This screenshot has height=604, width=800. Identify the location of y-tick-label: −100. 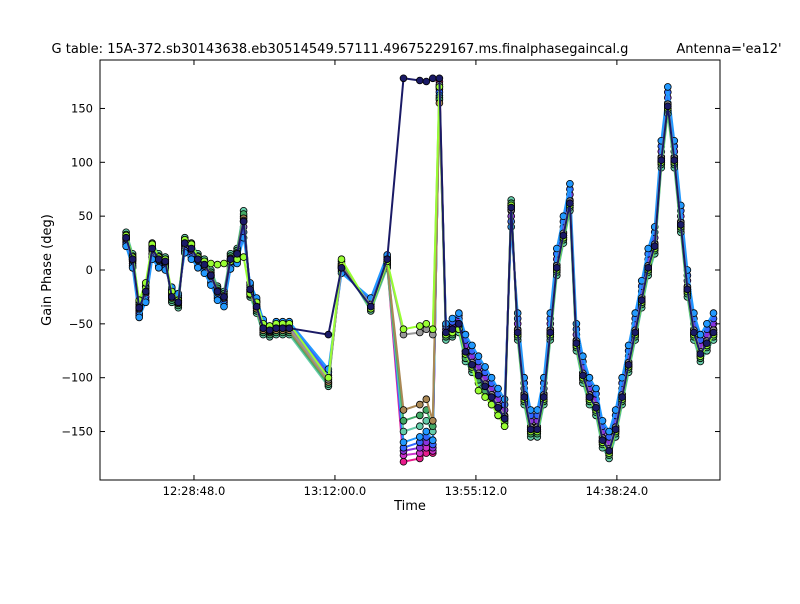
(77, 378).